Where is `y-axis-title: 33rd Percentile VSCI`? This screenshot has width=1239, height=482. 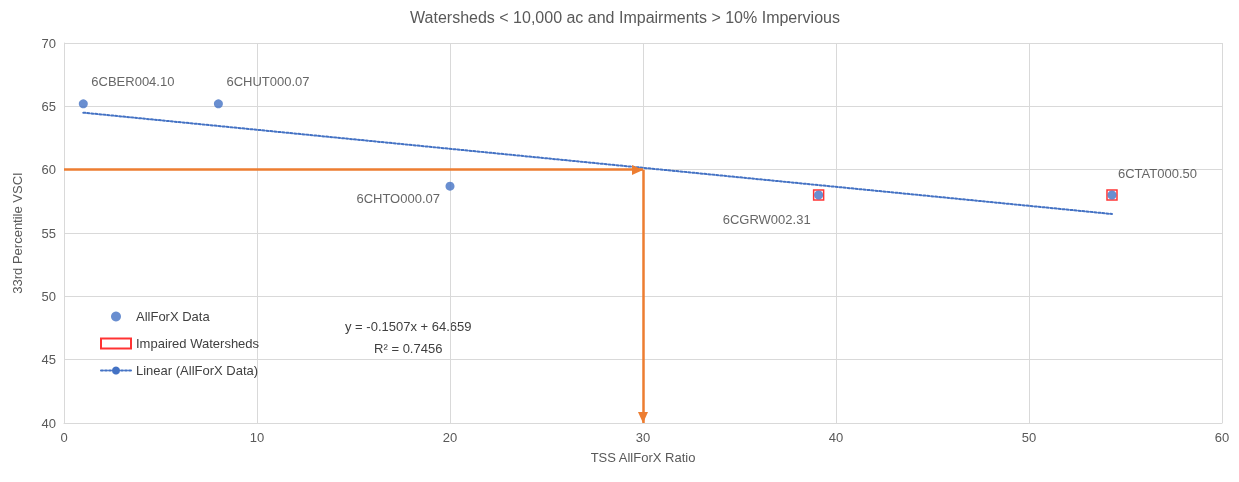 y-axis-title: 33rd Percentile VSCI is located at coordinates (17, 233).